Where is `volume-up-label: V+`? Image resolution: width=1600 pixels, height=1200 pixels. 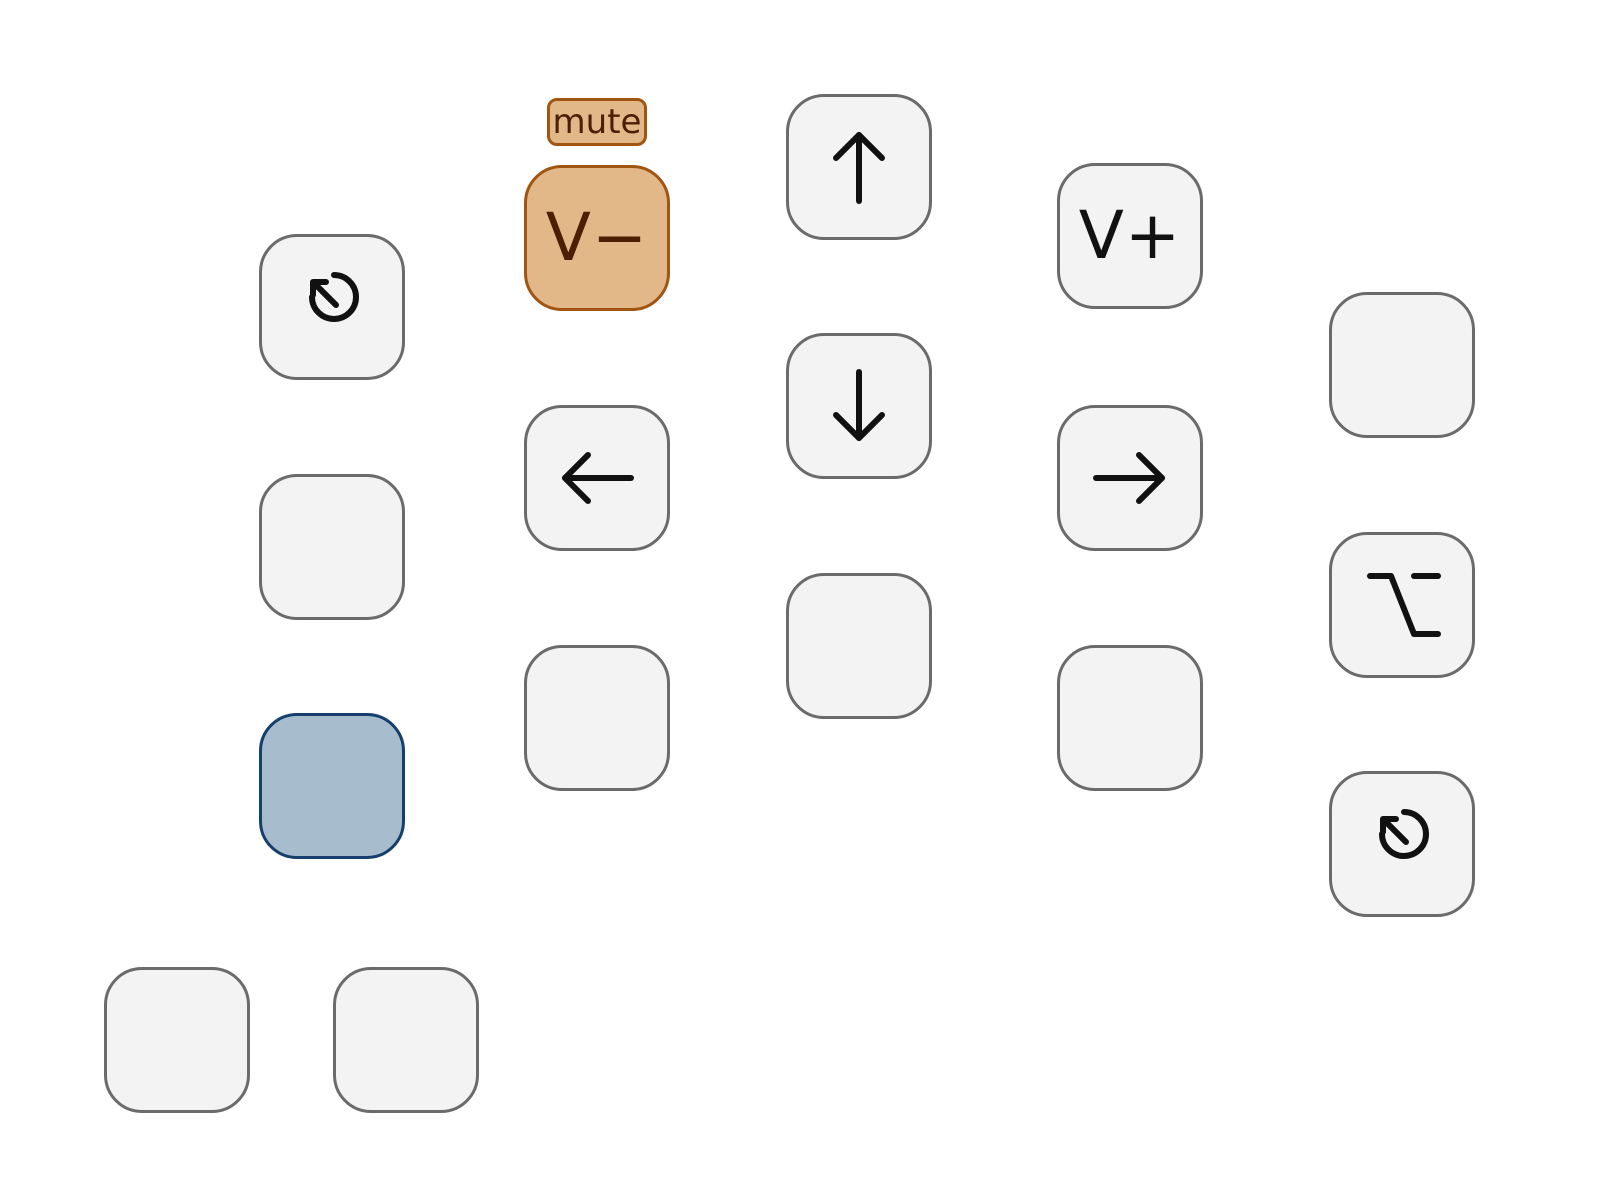
volume-up-label: V+ is located at coordinates (1130, 235).